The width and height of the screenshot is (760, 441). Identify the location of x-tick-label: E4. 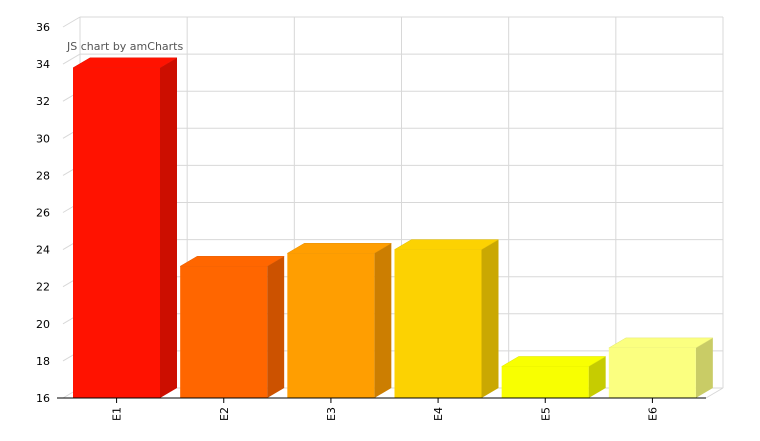
(438, 414).